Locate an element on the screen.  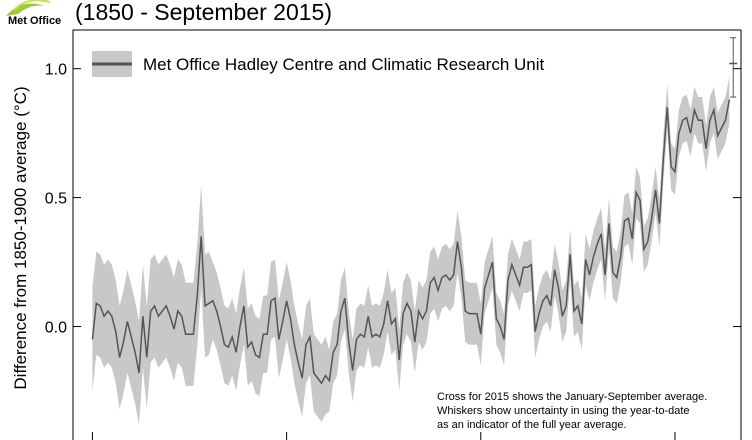
y-tick-label: 0.5 is located at coordinates (56, 199).